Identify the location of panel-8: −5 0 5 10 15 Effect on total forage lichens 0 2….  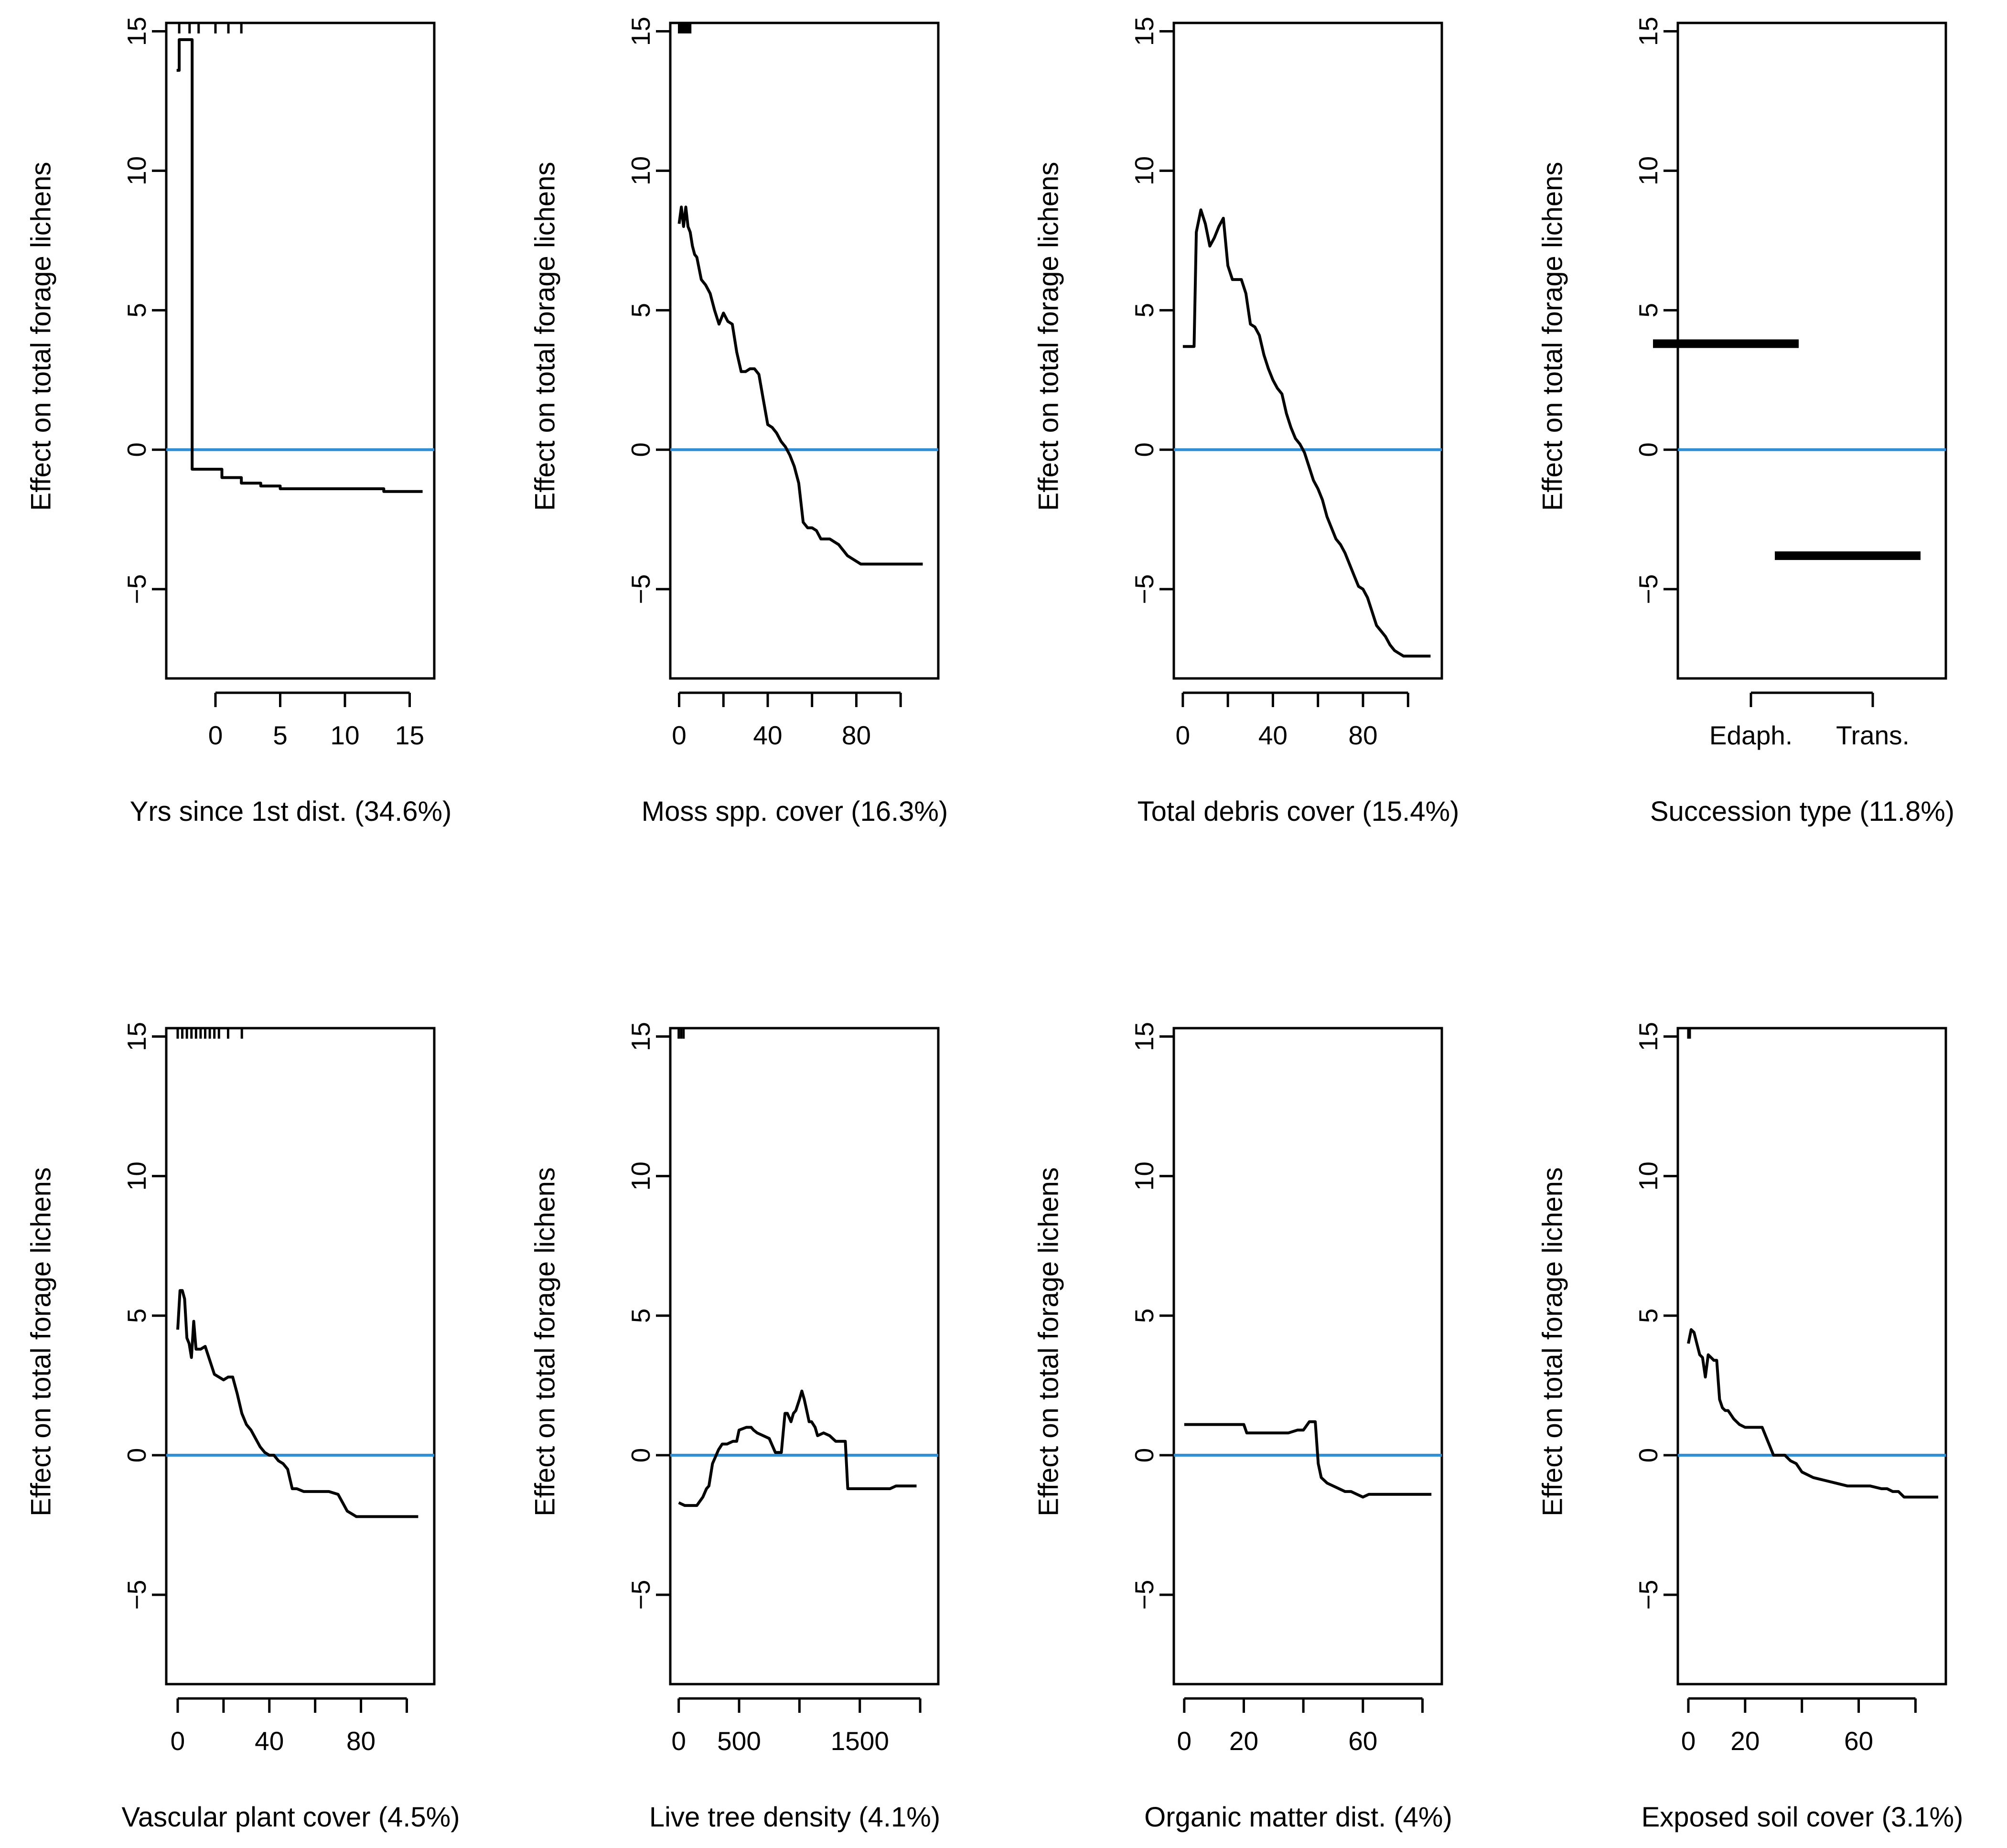
(1751, 1427).